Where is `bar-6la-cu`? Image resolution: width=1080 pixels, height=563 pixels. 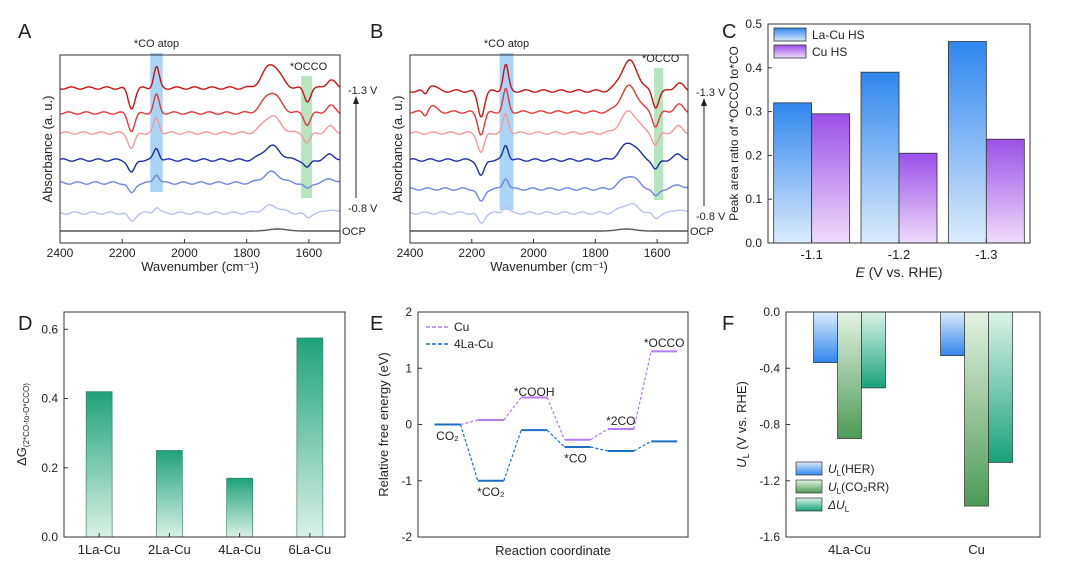 bar-6la-cu is located at coordinates (310, 437).